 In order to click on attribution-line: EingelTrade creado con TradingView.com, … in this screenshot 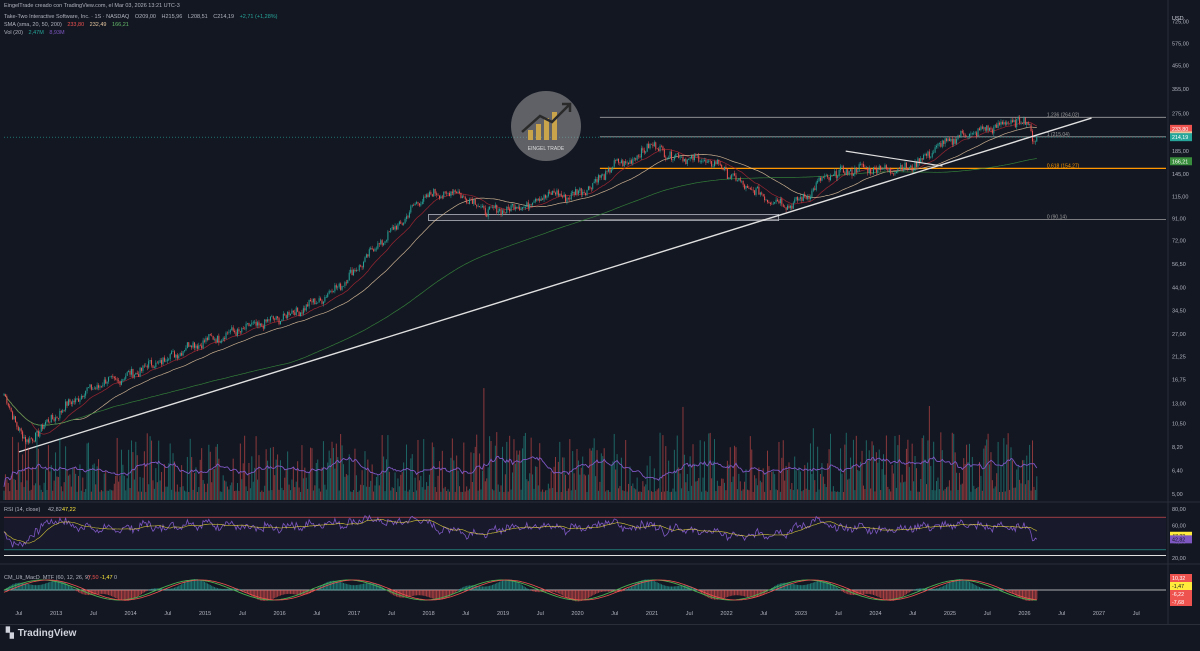, I will do `click(94, 6)`.